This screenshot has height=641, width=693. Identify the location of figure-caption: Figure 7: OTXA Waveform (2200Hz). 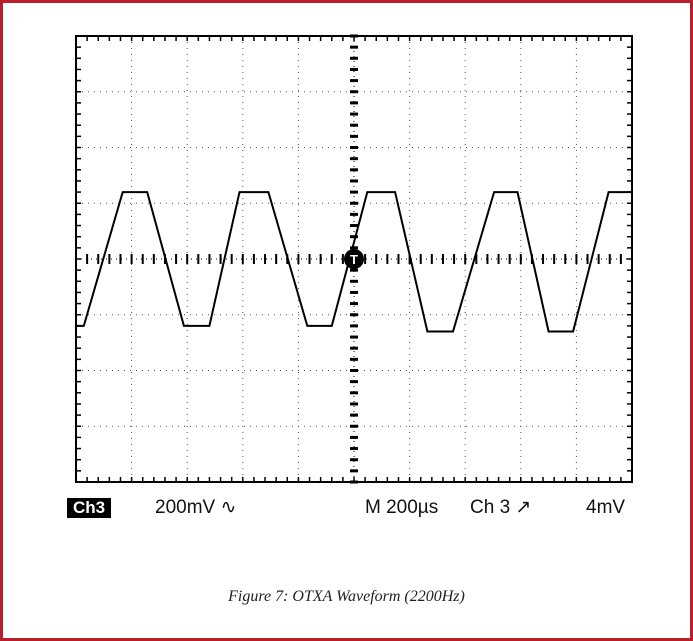
(346, 596).